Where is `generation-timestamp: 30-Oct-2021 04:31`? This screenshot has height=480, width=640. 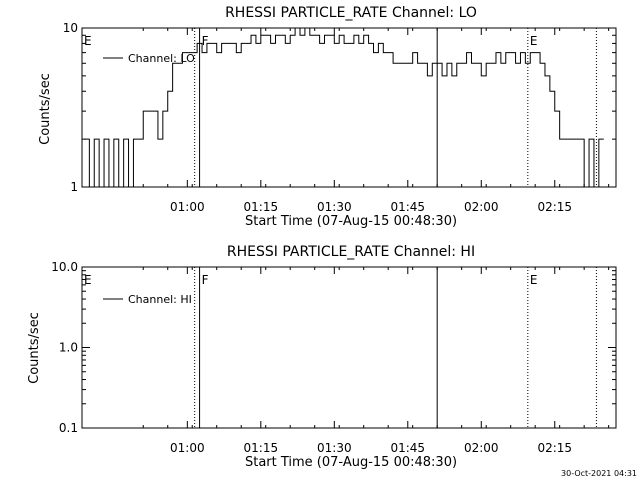
generation-timestamp: 30-Oct-2021 04:31 is located at coordinates (599, 473).